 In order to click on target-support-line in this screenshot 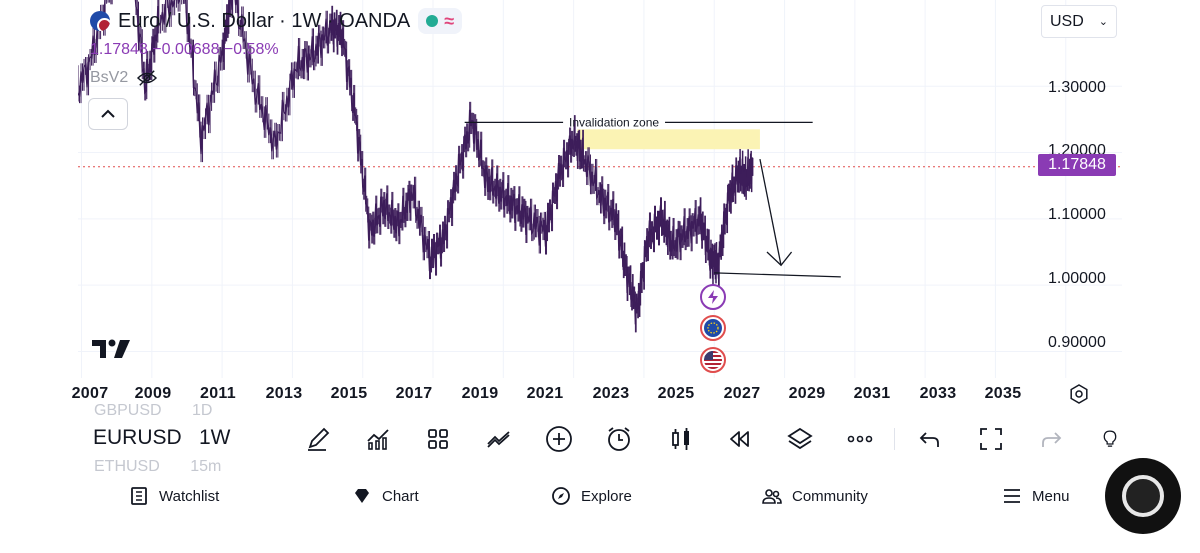, I will do `click(777, 275)`.